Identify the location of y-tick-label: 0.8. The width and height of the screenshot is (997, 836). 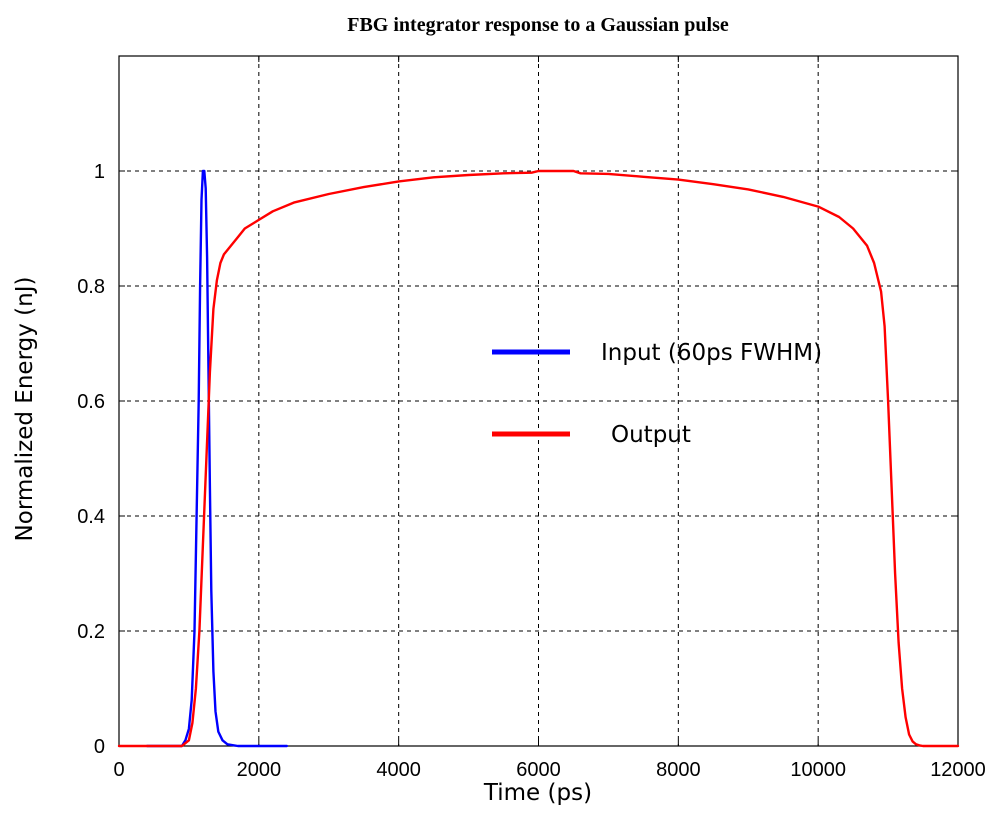
(91, 287).